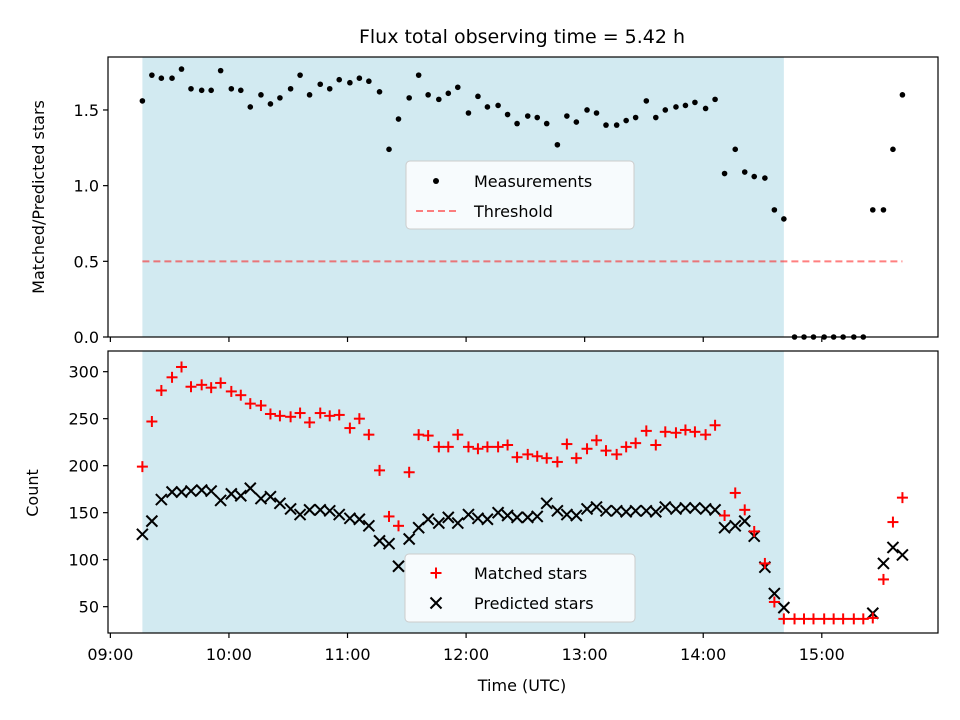 The image size is (960, 720). I want to click on ratio-y-tick-label: 0.0, so click(86, 337).